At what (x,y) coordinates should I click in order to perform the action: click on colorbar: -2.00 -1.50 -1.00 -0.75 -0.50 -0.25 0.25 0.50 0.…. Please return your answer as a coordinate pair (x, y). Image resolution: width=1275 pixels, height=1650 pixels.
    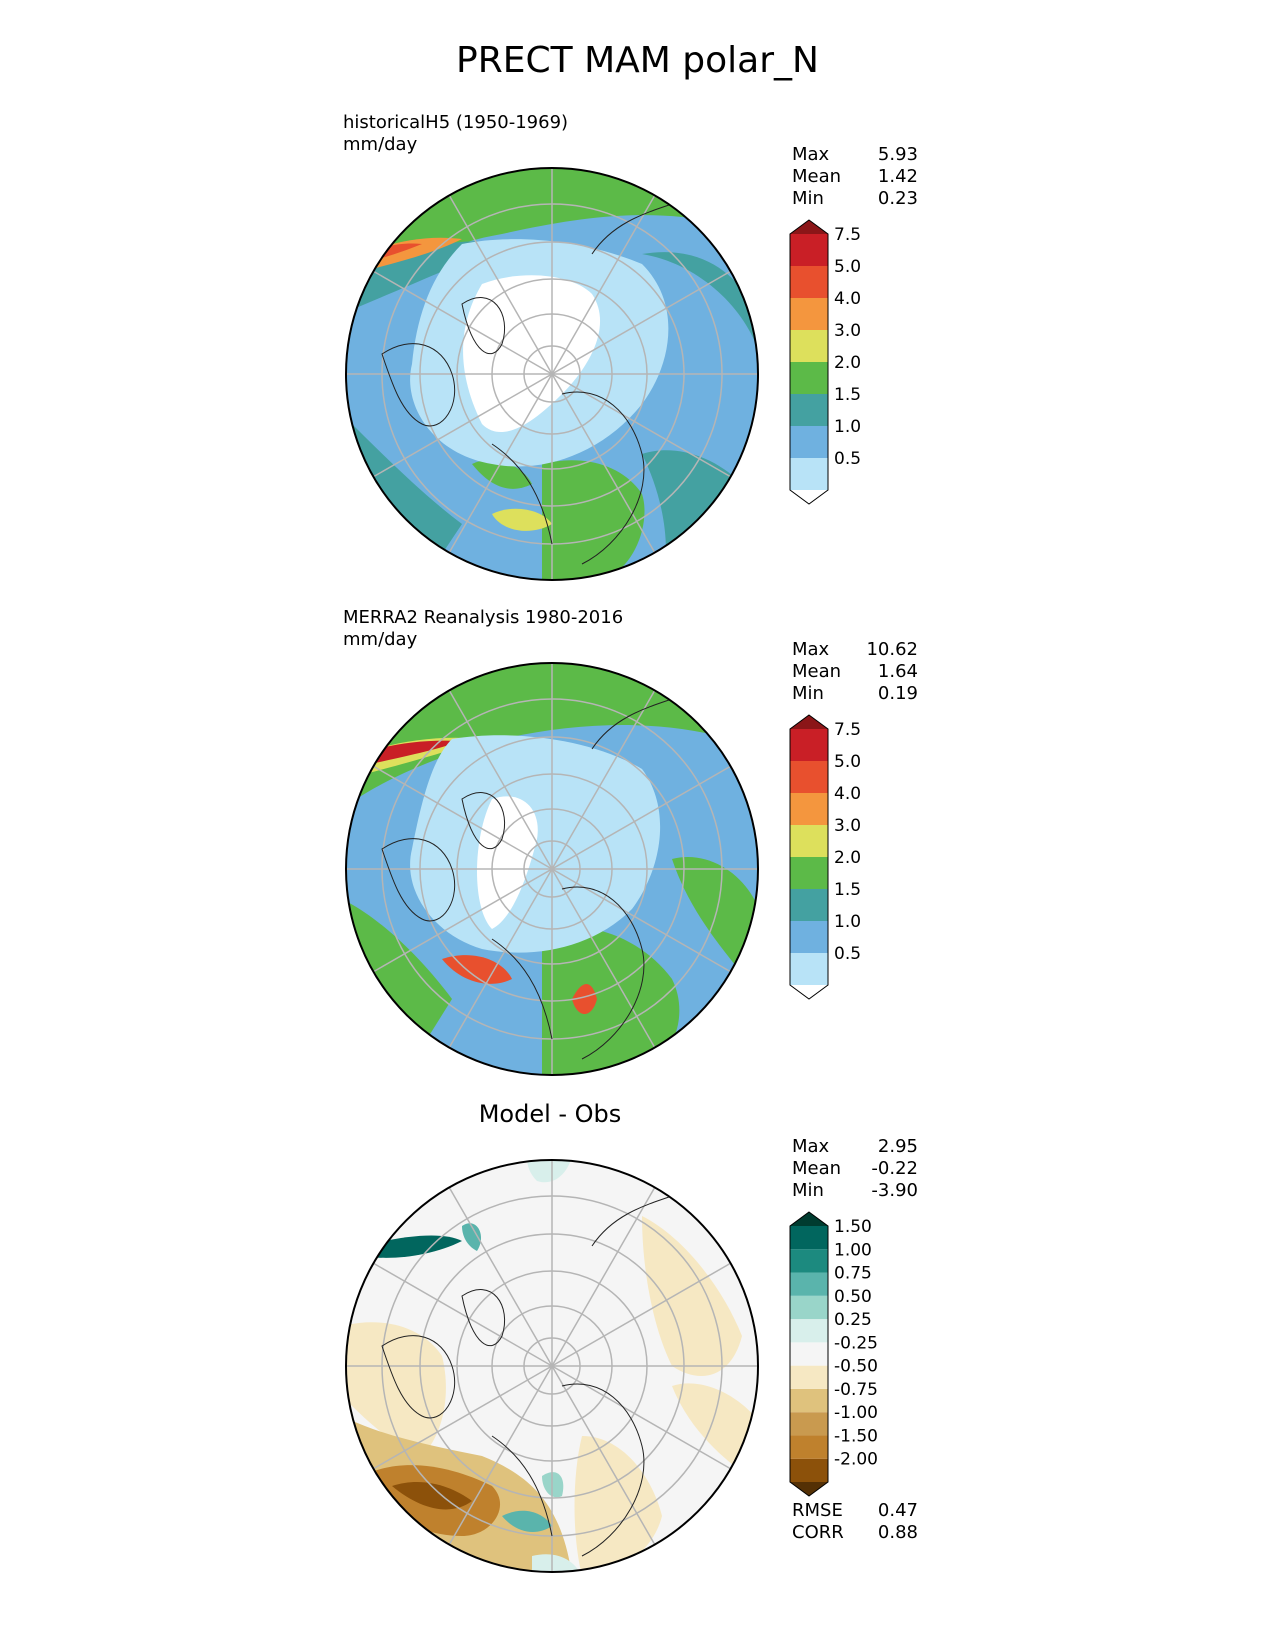
    Looking at the image, I should click on (833, 1353).